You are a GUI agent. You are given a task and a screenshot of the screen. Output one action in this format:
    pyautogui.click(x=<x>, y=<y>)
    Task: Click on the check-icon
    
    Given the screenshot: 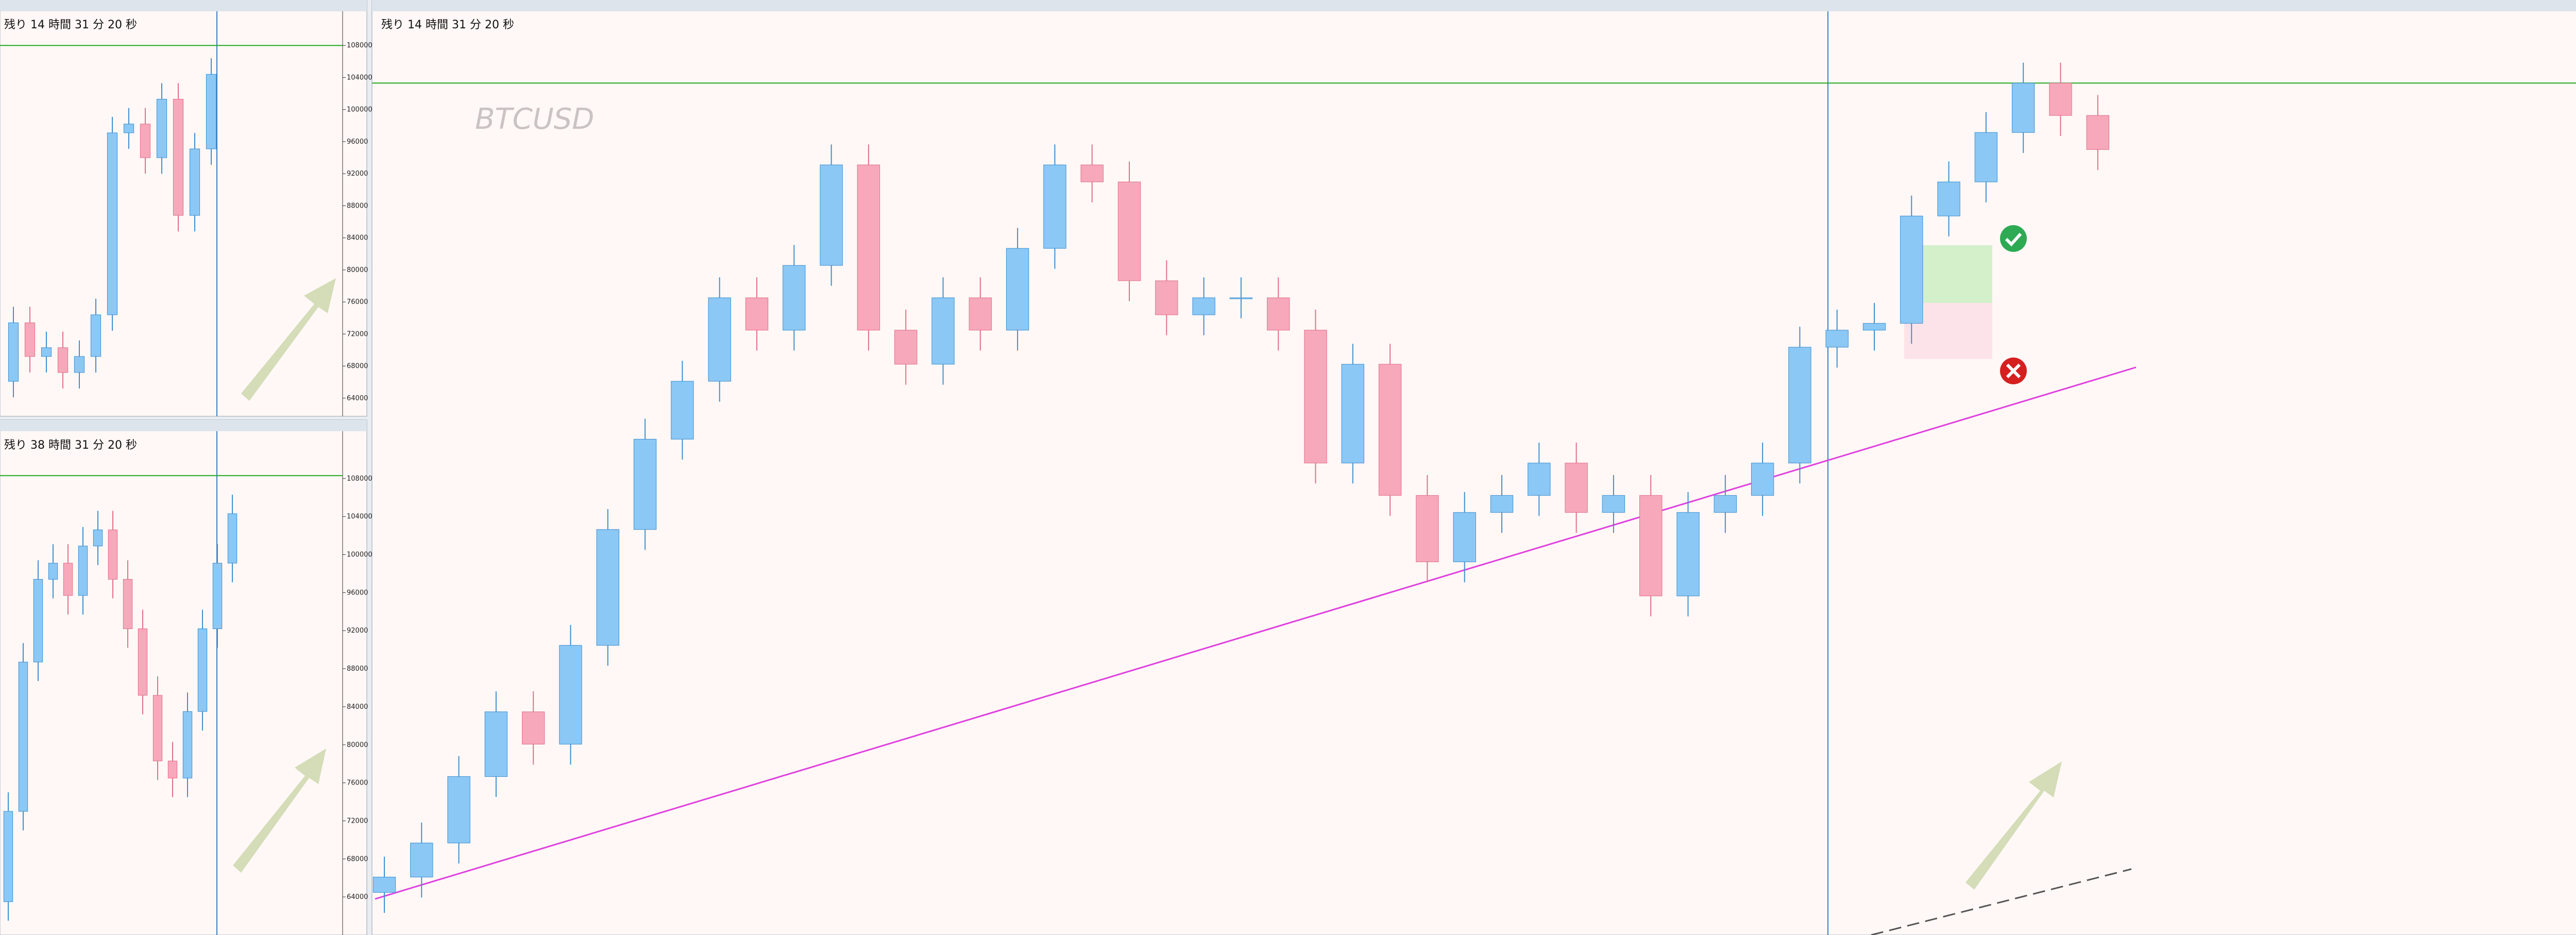 What is the action you would take?
    pyautogui.click(x=2013, y=238)
    